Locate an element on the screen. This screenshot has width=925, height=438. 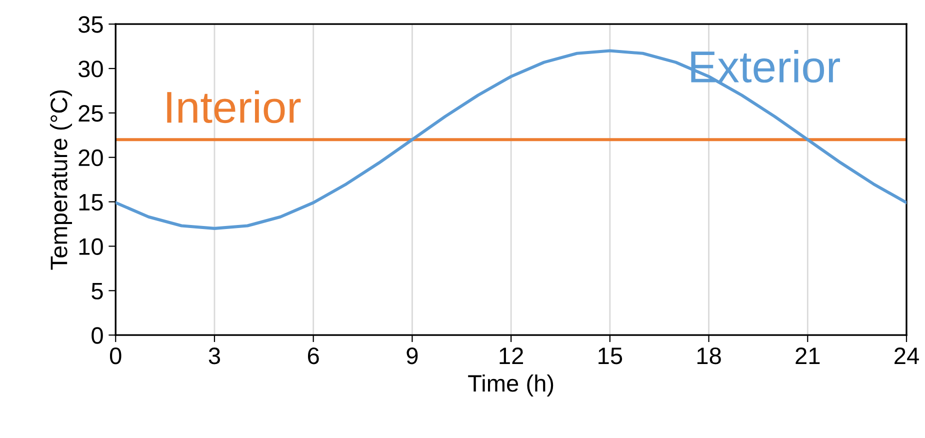
x-tick-label: 15 is located at coordinates (610, 356).